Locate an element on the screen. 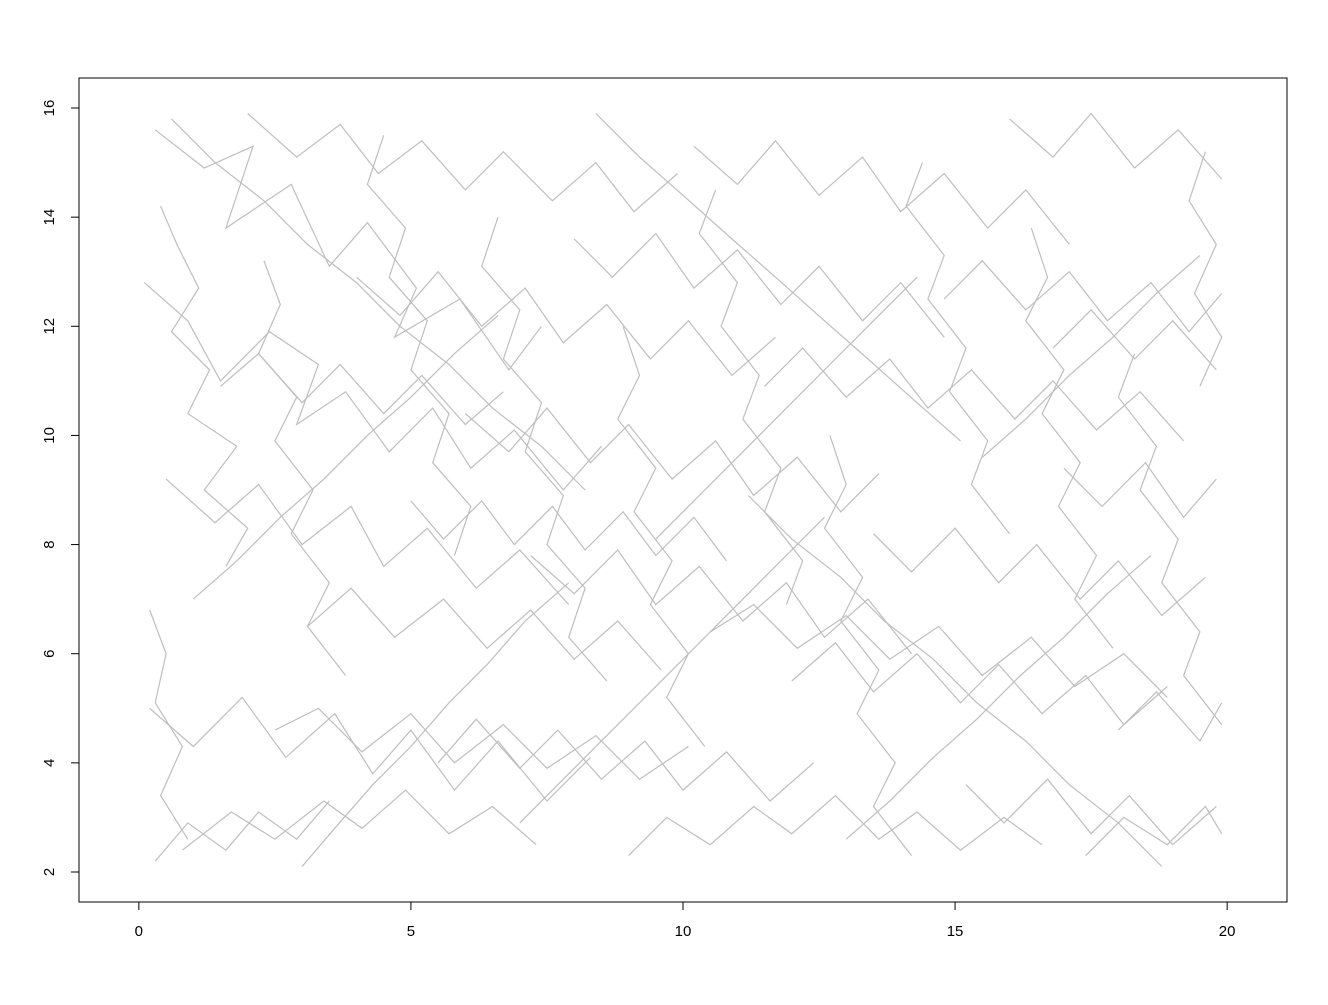 The height and width of the screenshot is (1005, 1328). y-tick-label: 10 is located at coordinates (49, 435).